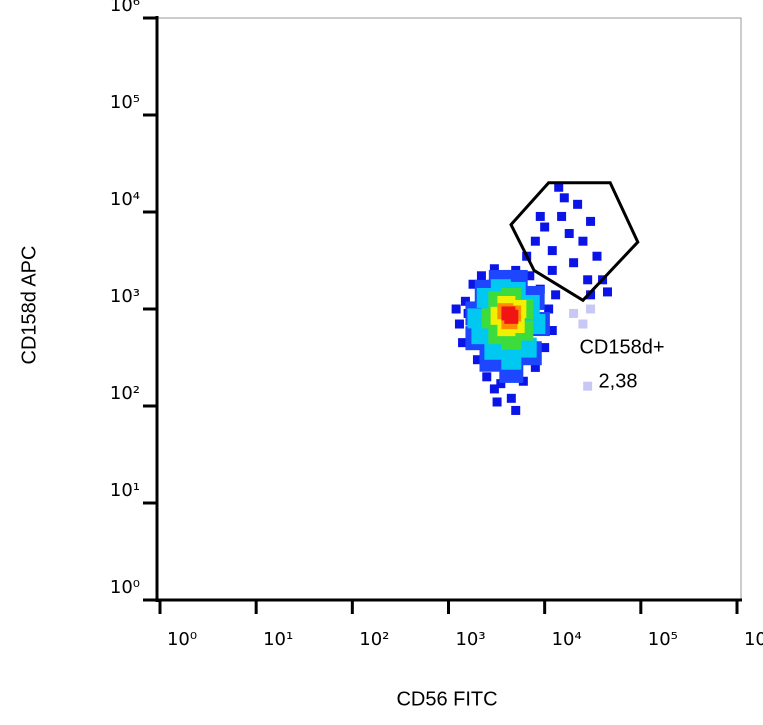 This screenshot has width=763, height=725. I want to click on y-tick-label: 10⁵, so click(125, 102).